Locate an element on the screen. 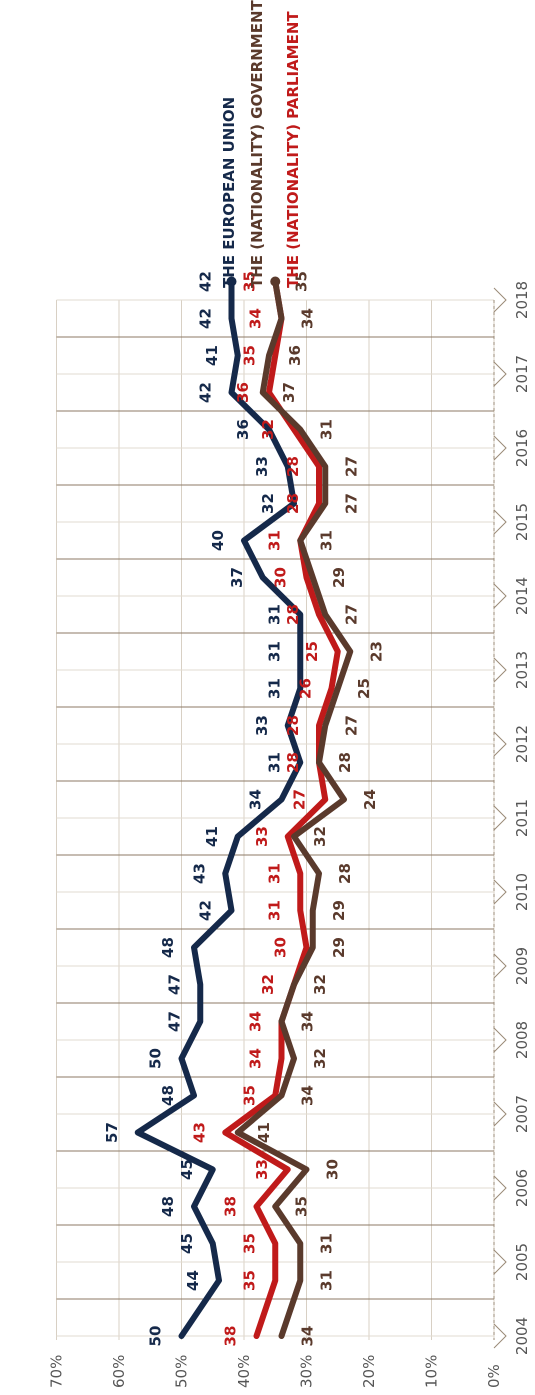 This screenshot has height=1395, width=535. year-tick-label: 2014 is located at coordinates (522, 596).